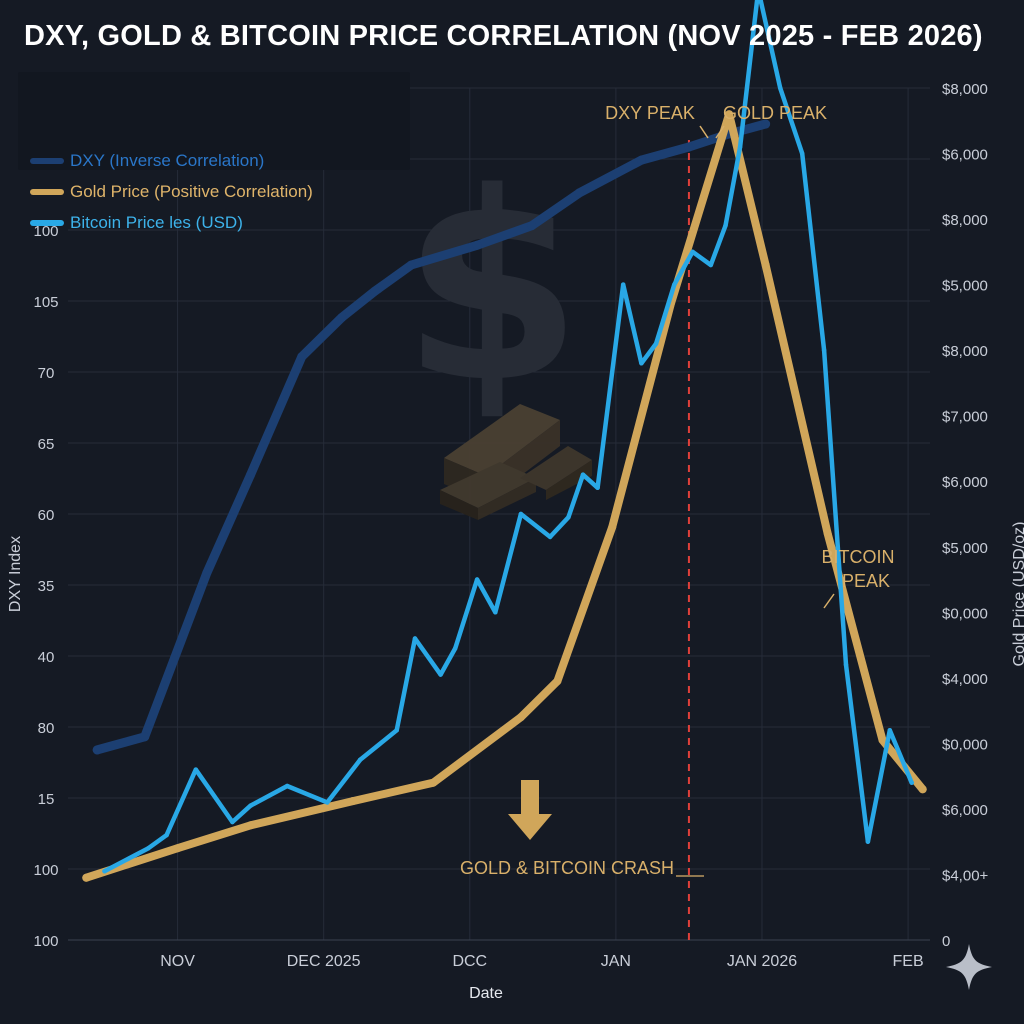 The width and height of the screenshot is (1024, 1024). I want to click on y-left-tick-label: 15, so click(46, 799).